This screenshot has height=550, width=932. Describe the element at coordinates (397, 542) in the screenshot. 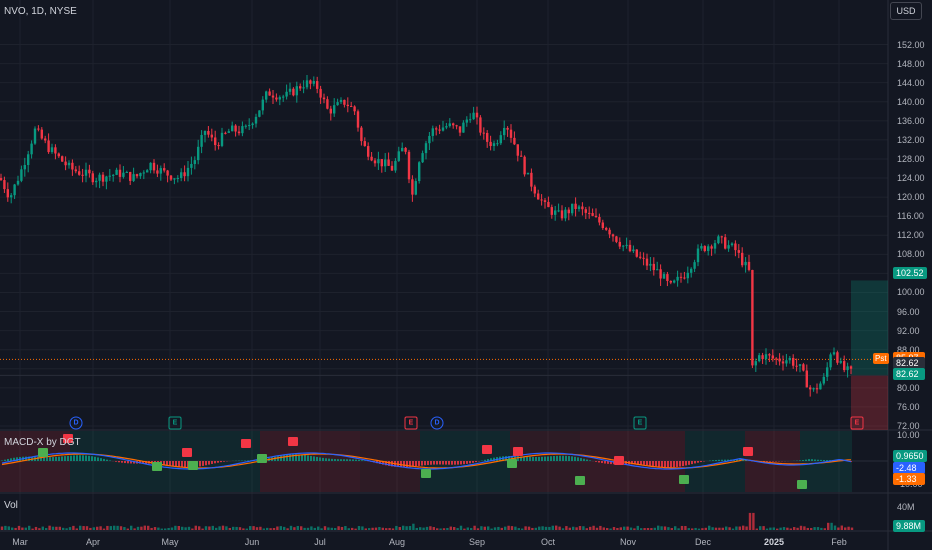

I see `time-tick-label: Aug` at that location.